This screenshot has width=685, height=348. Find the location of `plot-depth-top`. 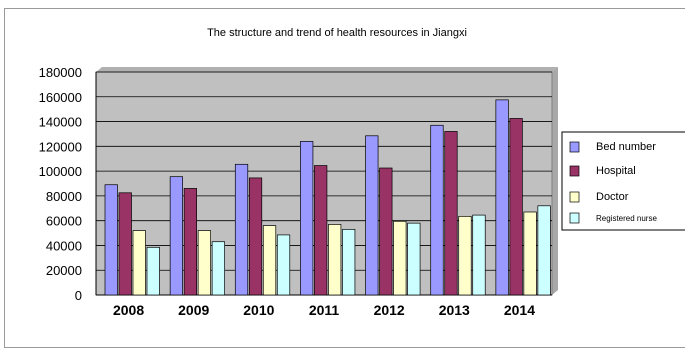

plot-depth-top is located at coordinates (327, 69).